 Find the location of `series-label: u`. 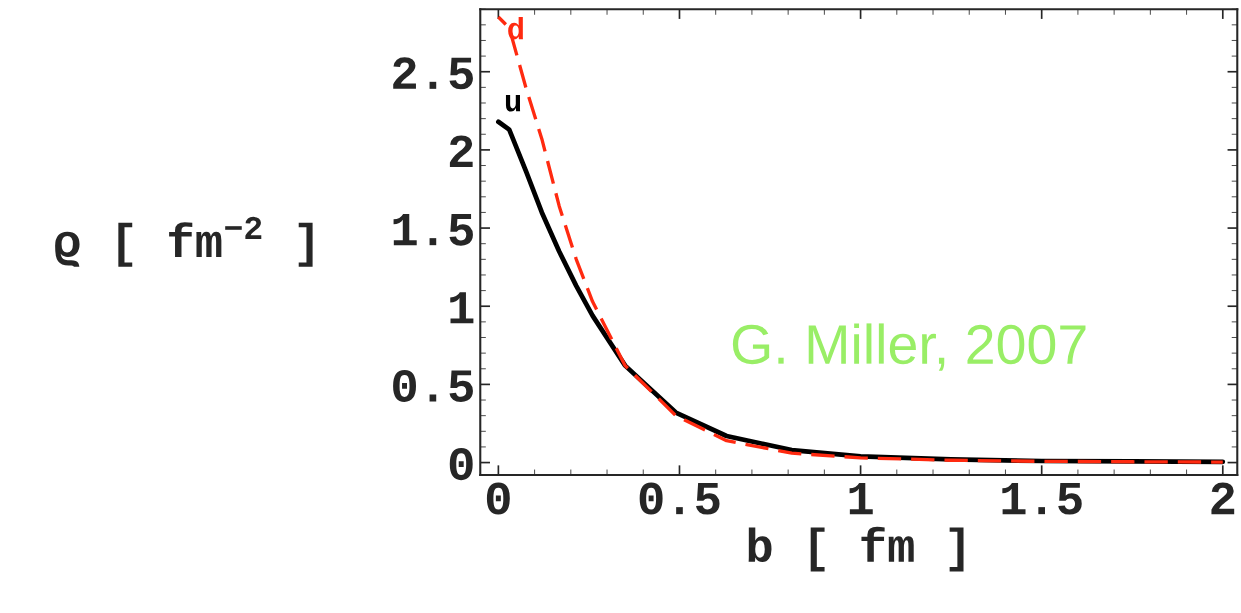

series-label: u is located at coordinates (513, 103).